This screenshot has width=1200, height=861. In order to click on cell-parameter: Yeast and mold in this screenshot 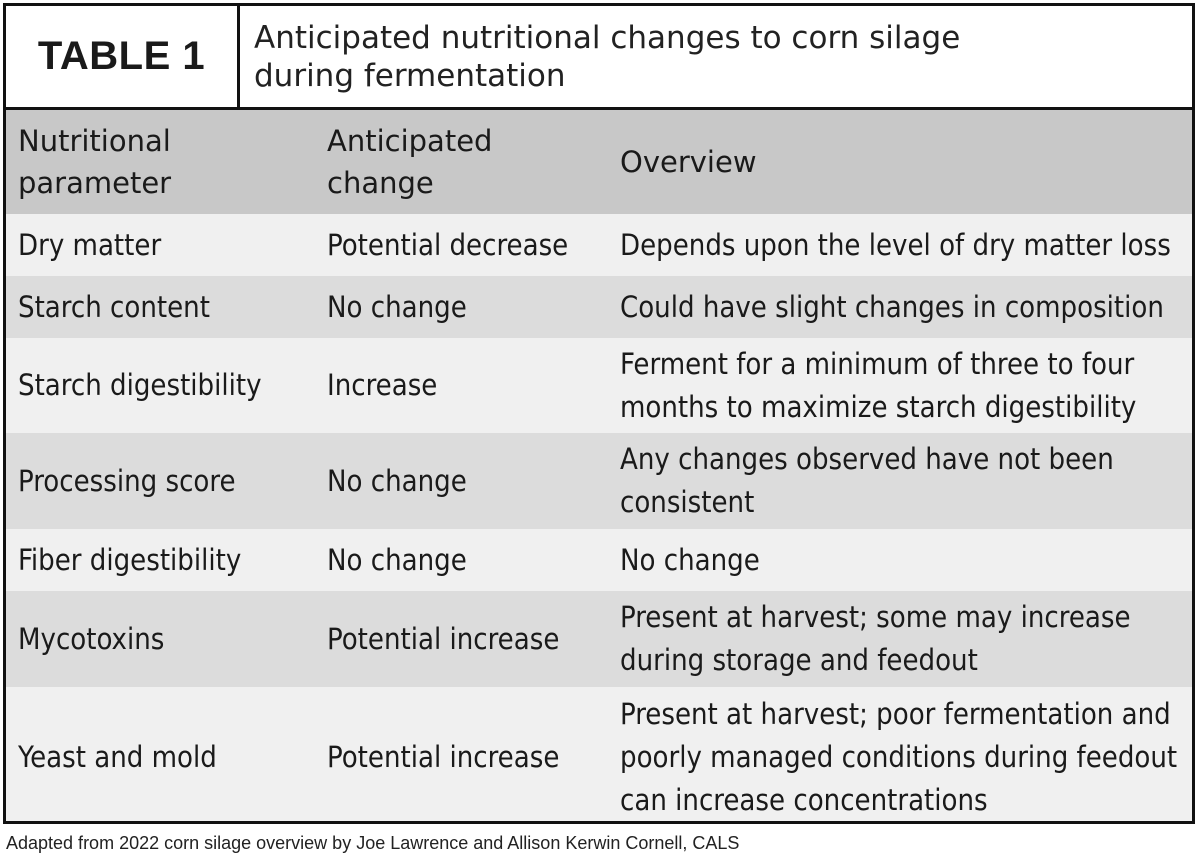, I will do `click(160, 754)`.